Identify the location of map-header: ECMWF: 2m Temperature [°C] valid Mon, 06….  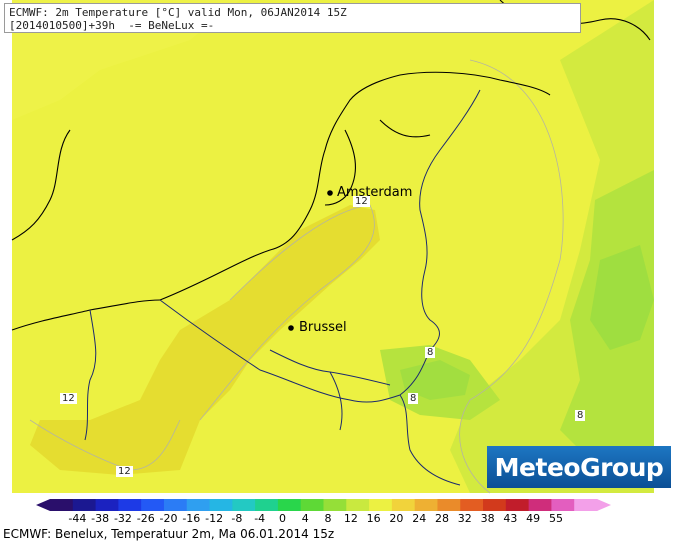
(292, 18).